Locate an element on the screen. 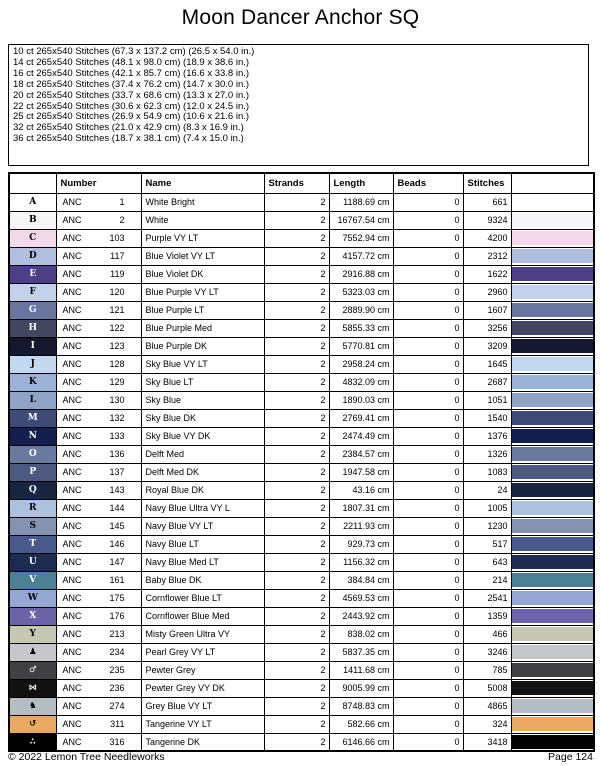 The image size is (601, 766). stitches-cell: 1359 is located at coordinates (487, 616).